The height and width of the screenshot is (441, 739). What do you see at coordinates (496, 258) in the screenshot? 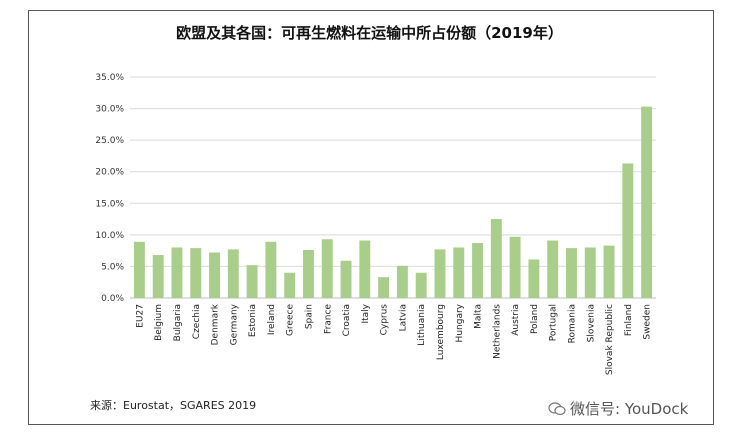
I see `bar-netherlands` at bounding box center [496, 258].